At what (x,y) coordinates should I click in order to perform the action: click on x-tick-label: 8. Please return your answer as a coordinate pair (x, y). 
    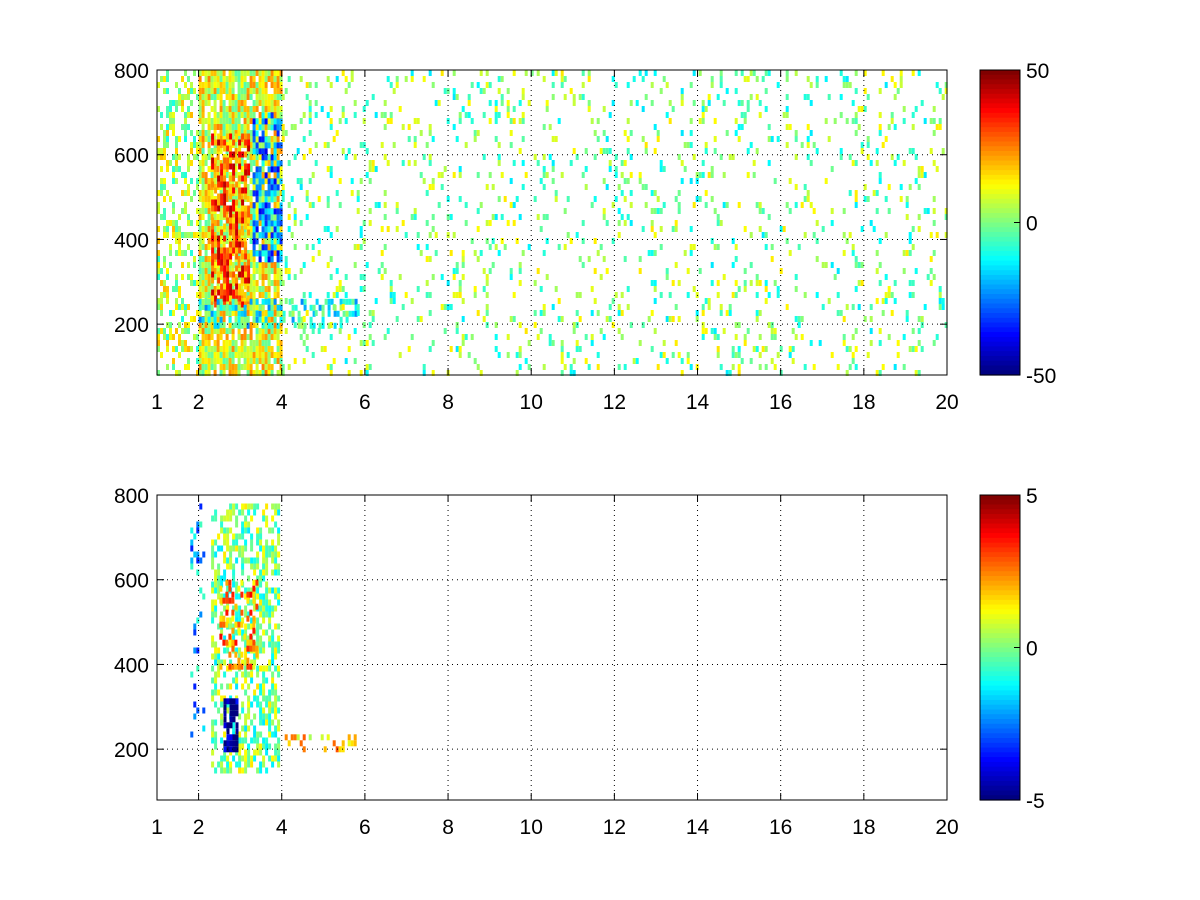
    Looking at the image, I should click on (448, 402).